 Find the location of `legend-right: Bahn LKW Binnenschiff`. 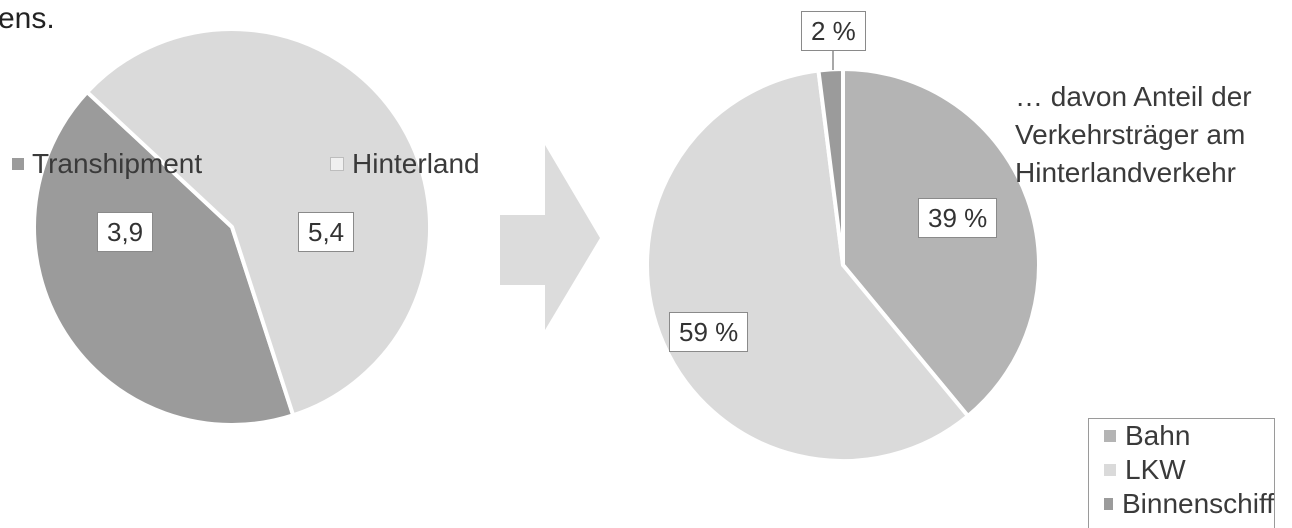

legend-right: Bahn LKW Binnenschiff is located at coordinates (1181, 473).